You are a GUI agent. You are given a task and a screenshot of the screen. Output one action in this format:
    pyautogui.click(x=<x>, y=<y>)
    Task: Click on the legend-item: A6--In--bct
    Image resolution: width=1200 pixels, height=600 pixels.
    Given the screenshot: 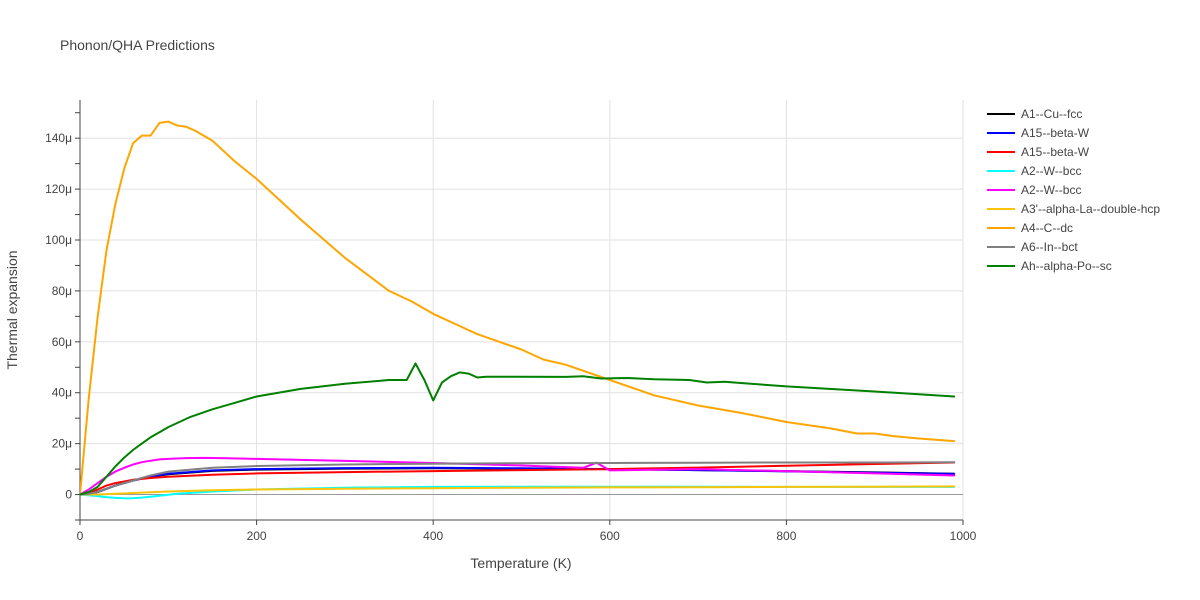 What is the action you would take?
    pyautogui.click(x=1032, y=247)
    